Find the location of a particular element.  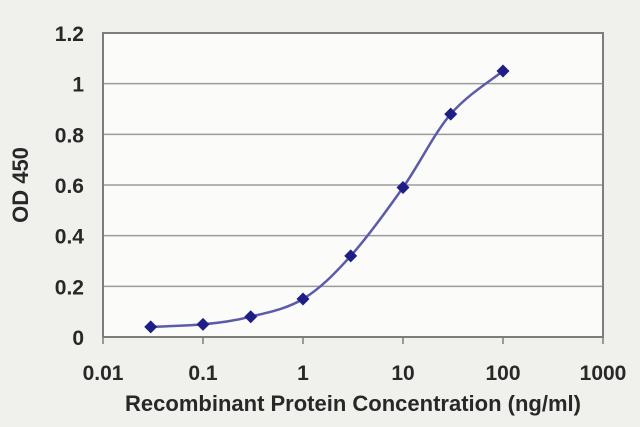

y-tick-label: 1.2 is located at coordinates (69, 34).